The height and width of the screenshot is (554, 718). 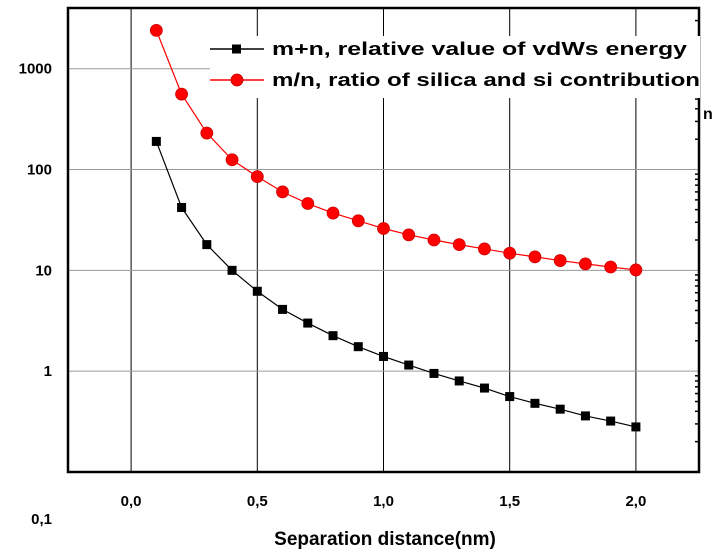 What do you see at coordinates (43, 270) in the screenshot?
I see `y-tick-label: 10` at bounding box center [43, 270].